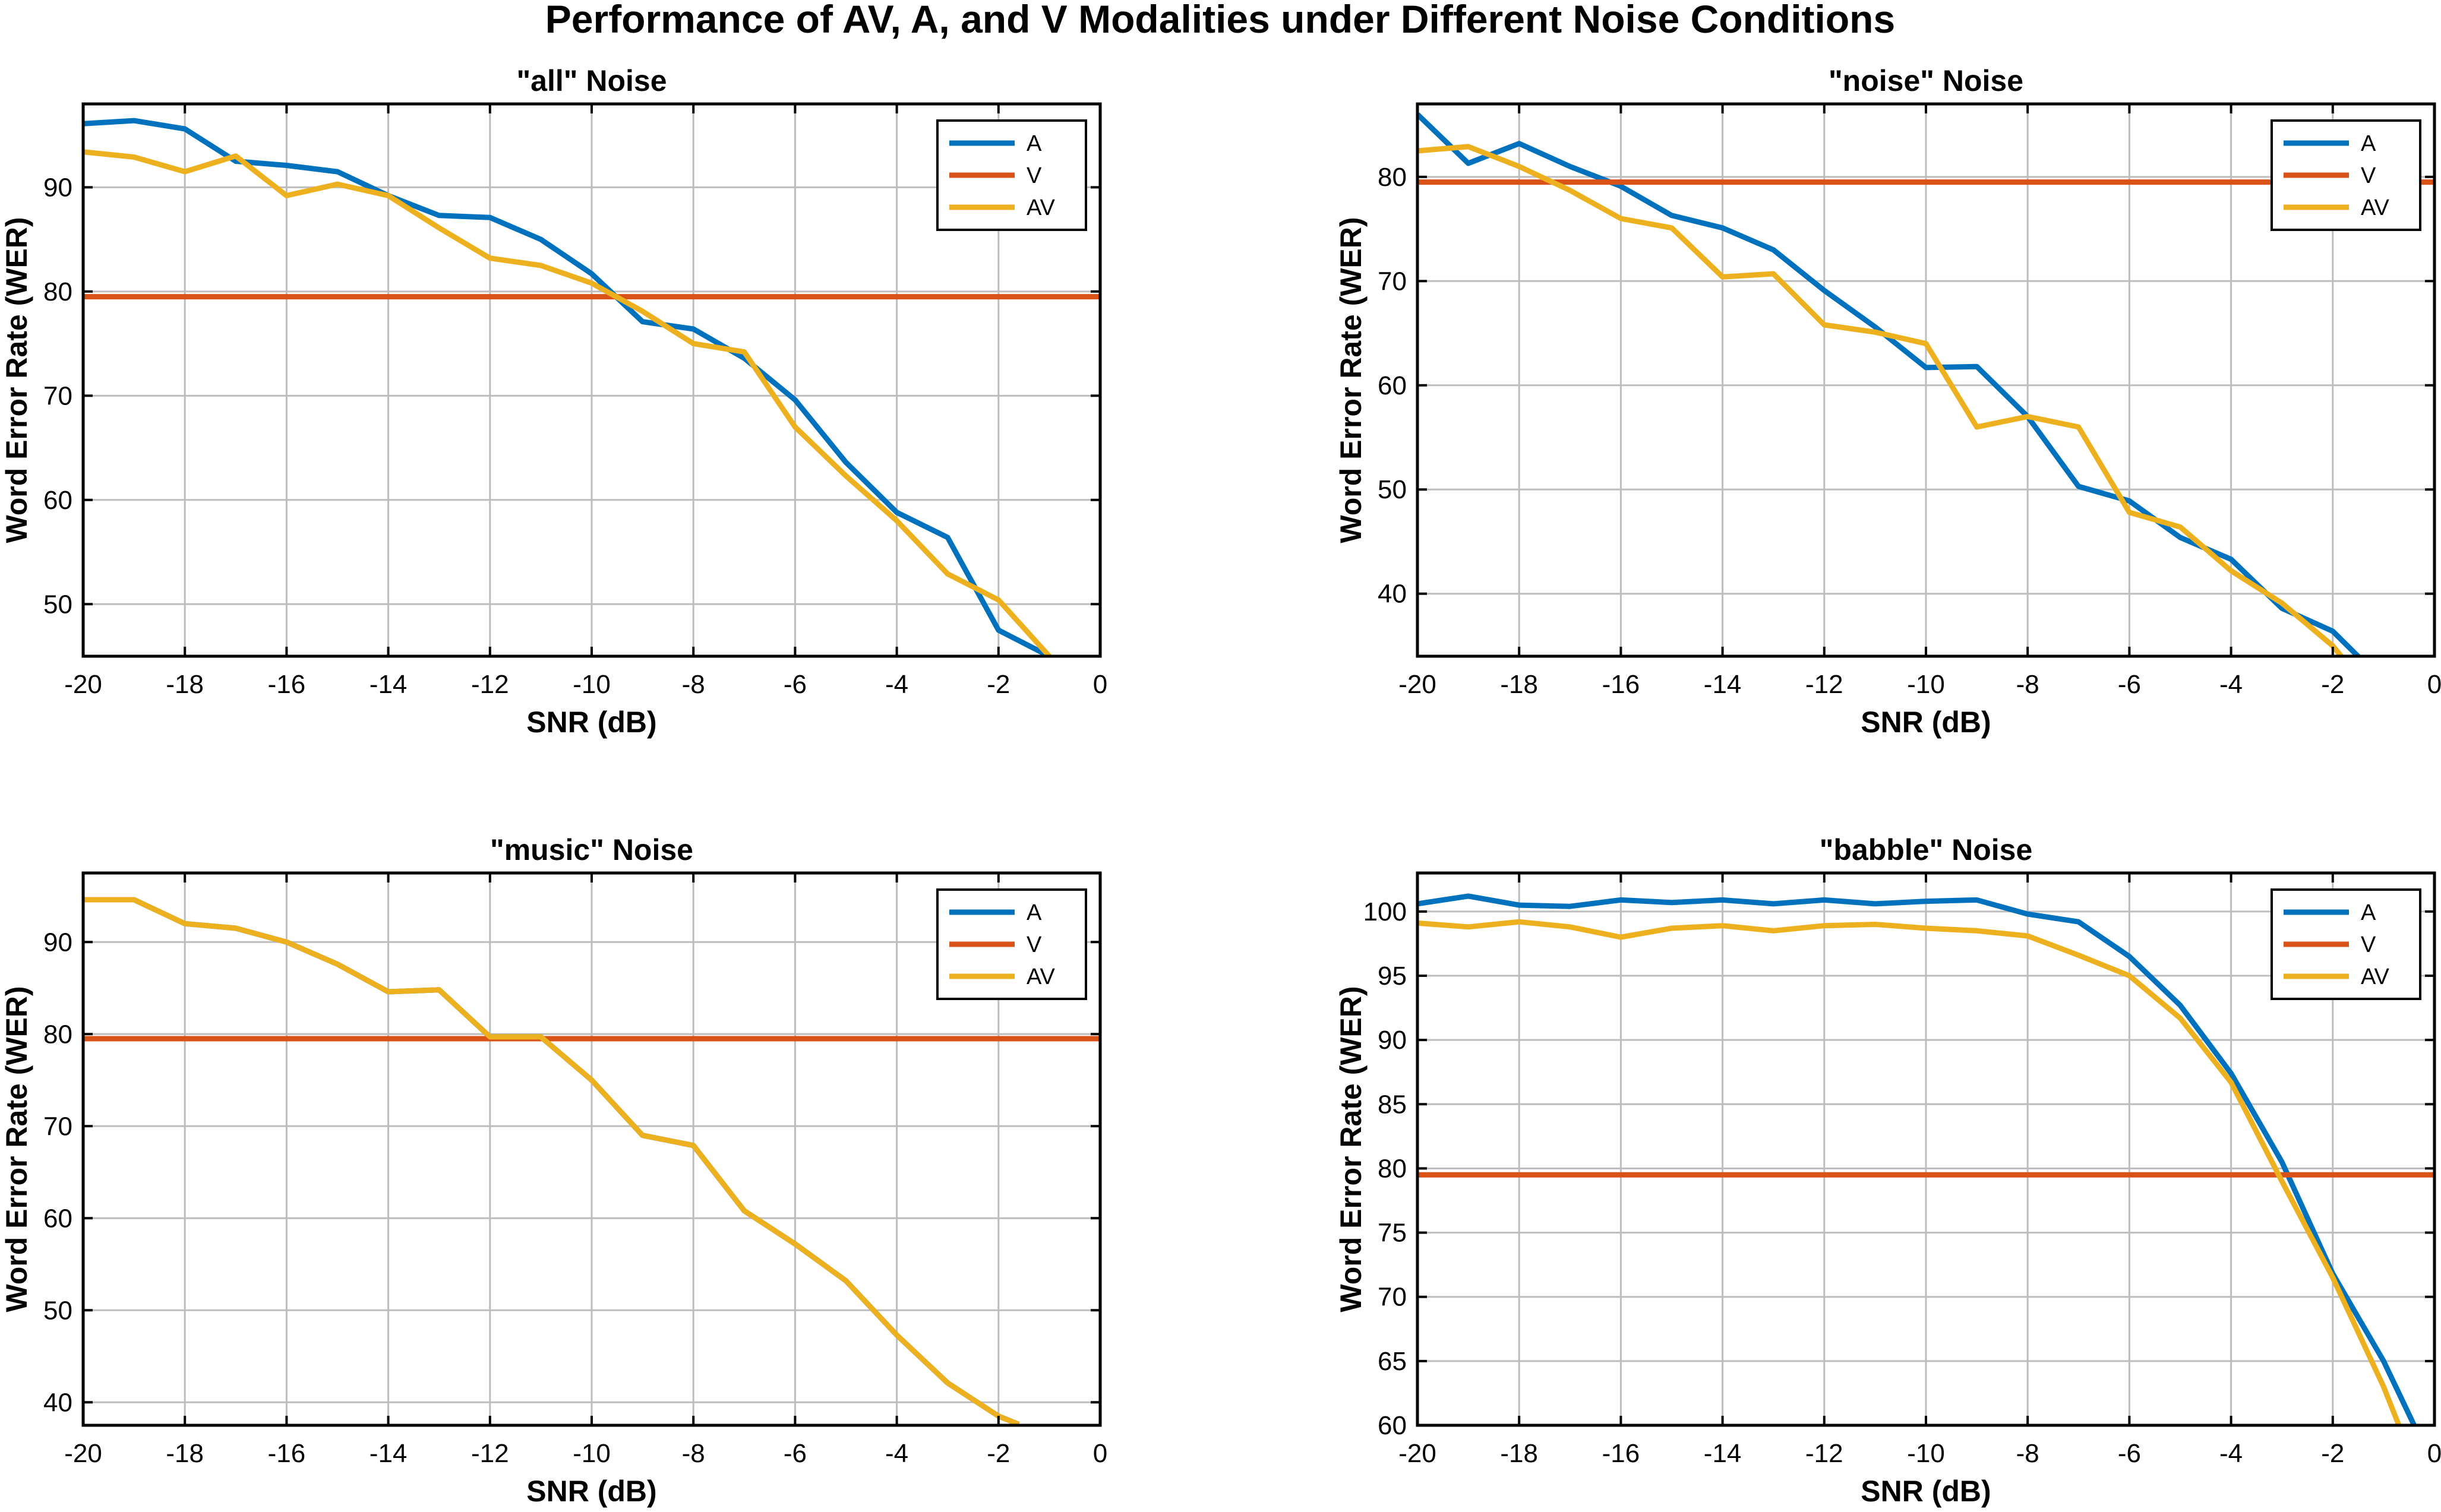 The width and height of the screenshot is (2441, 1512). Describe the element at coordinates (896, 684) in the screenshot. I see `x-tick-label: -4` at that location.